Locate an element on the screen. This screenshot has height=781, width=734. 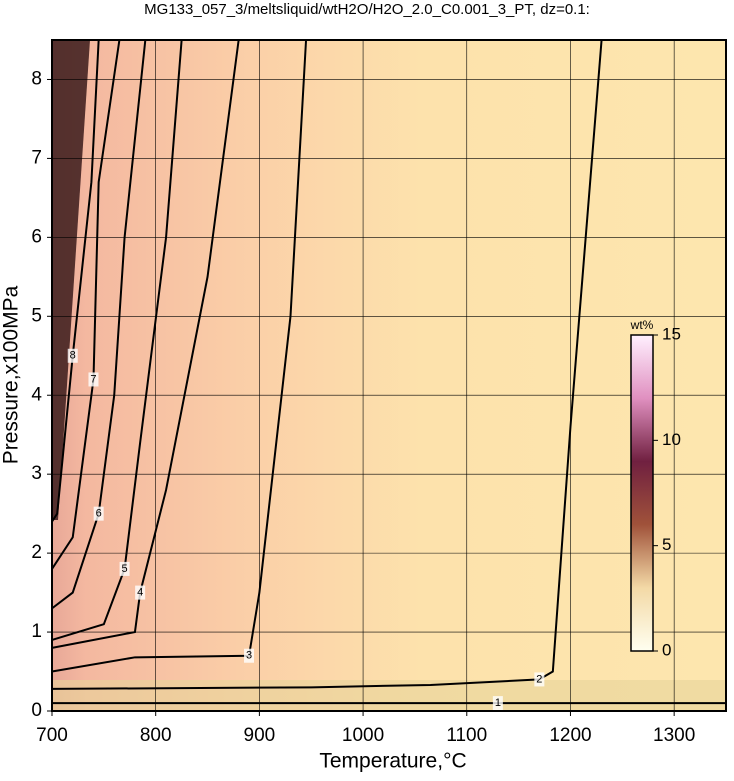
y-tick-label: 3 is located at coordinates (36, 473).